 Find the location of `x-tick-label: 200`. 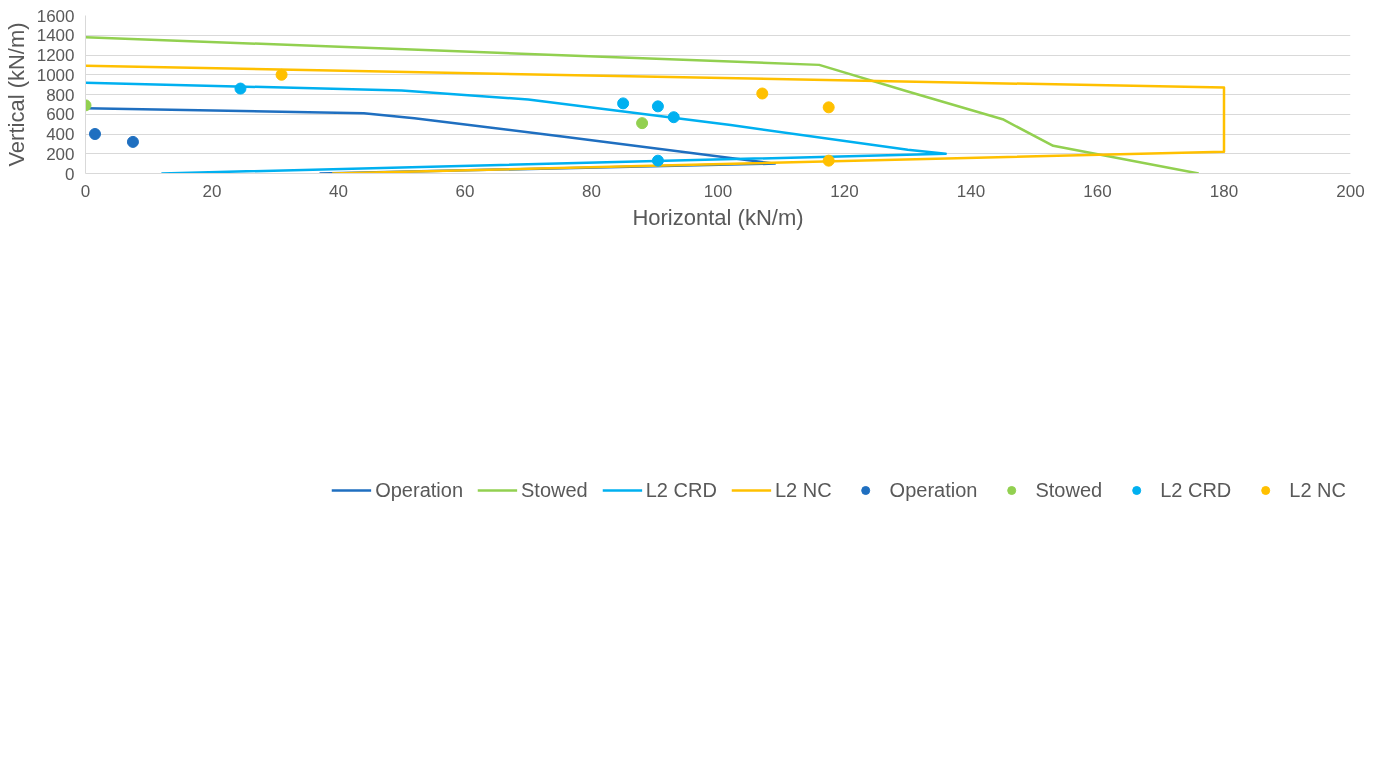

x-tick-label: 200 is located at coordinates (1350, 191).